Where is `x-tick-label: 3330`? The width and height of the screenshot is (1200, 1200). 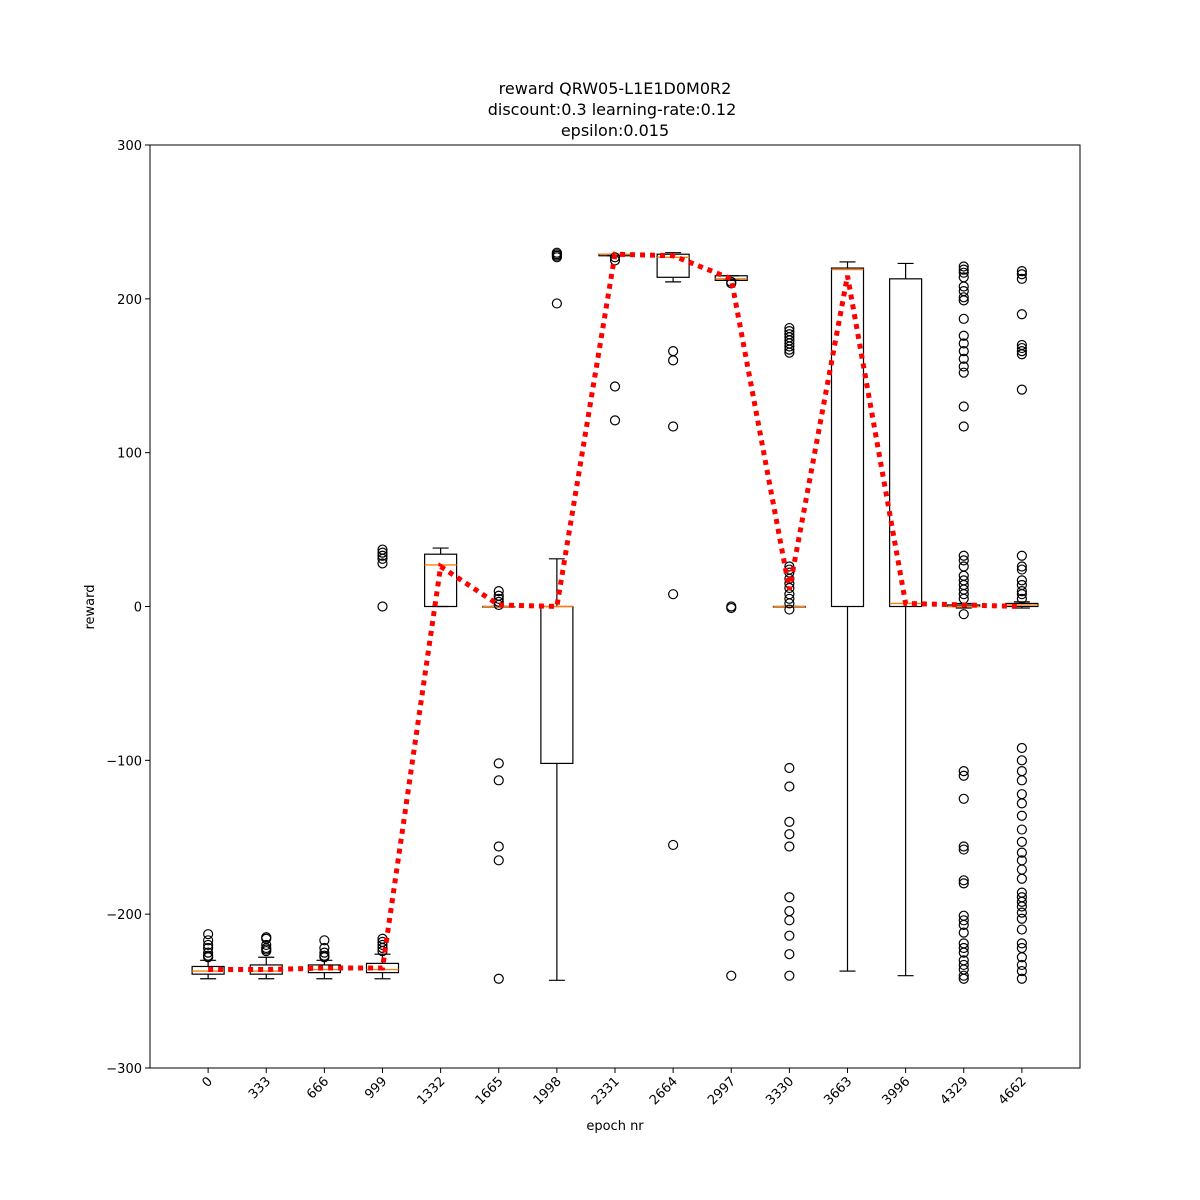 x-tick-label: 3330 is located at coordinates (780, 1091).